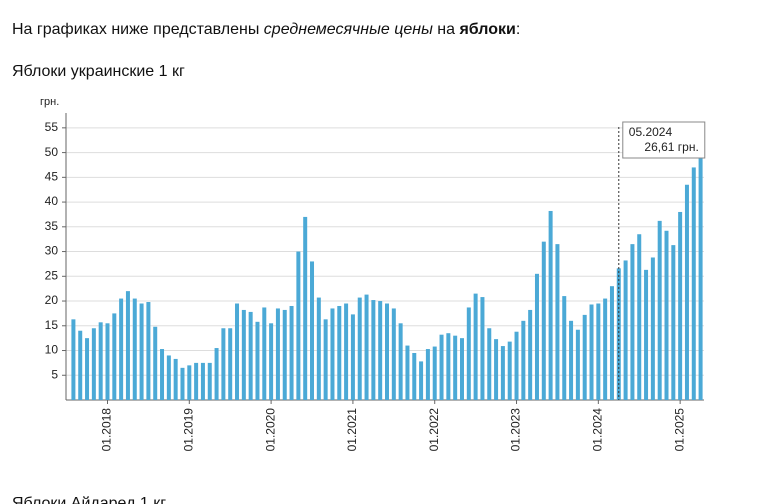 This screenshot has width=781, height=504. I want to click on tooltip-value: 26,61 грн., so click(671, 147).